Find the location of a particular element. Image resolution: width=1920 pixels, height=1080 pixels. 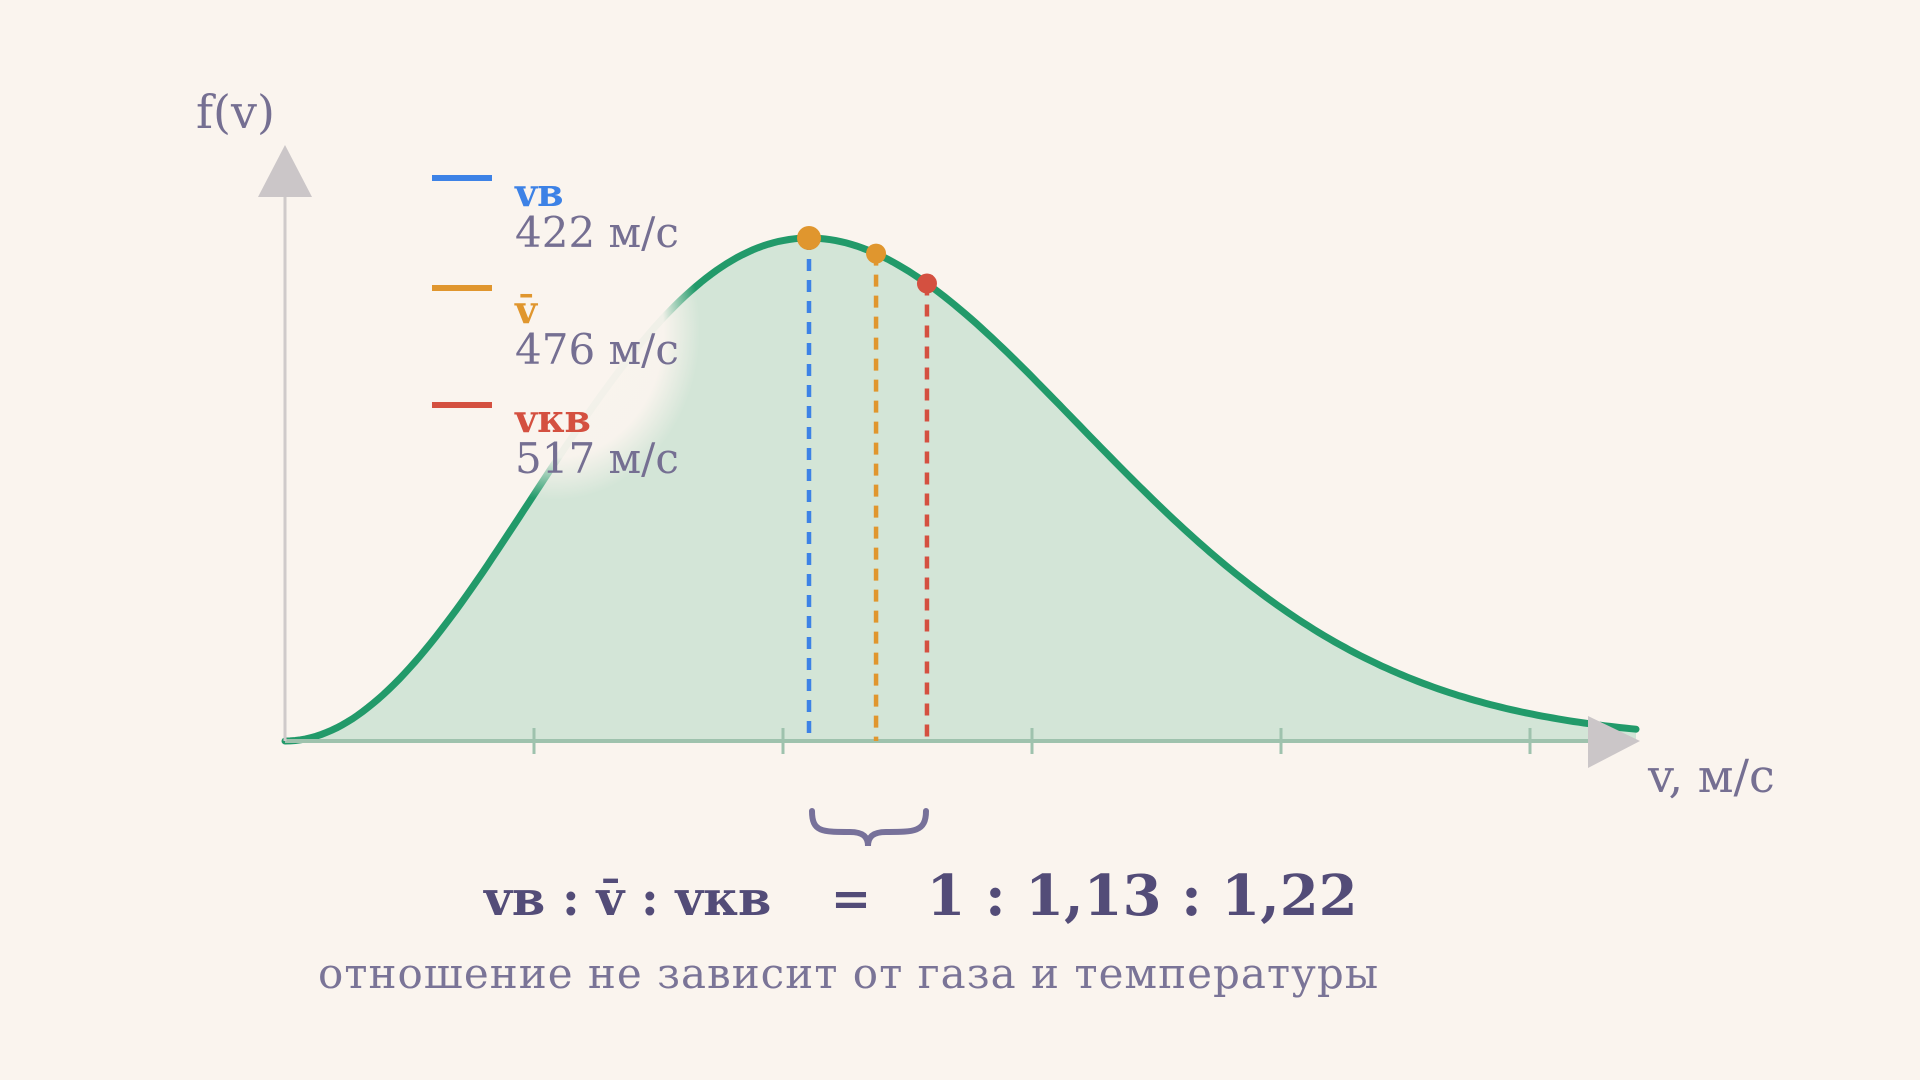

marker-dot-vavg is located at coordinates (876, 253).